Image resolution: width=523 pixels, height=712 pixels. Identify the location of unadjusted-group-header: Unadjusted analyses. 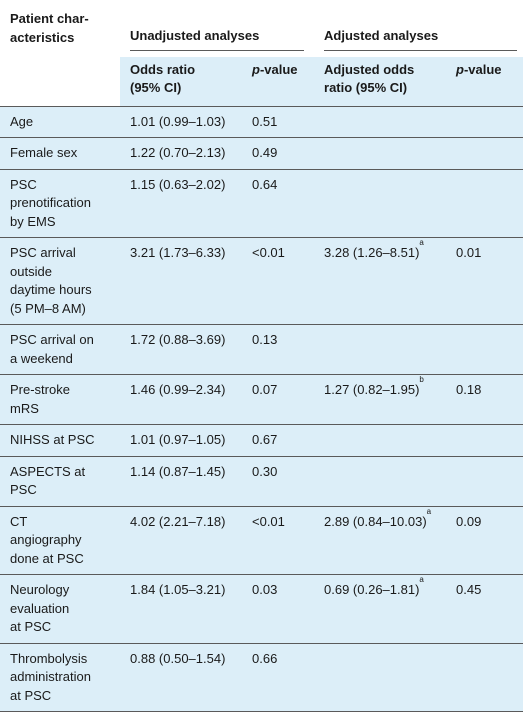
(217, 28).